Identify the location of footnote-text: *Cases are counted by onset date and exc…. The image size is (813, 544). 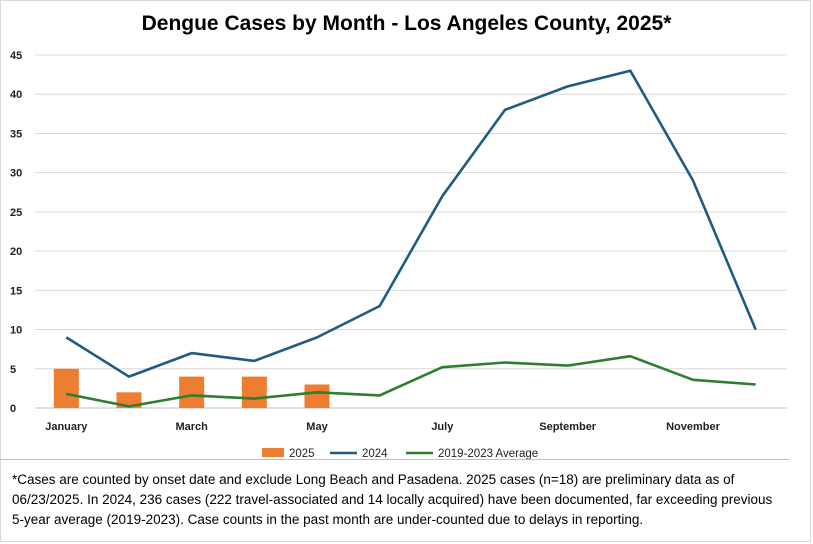
(392, 499).